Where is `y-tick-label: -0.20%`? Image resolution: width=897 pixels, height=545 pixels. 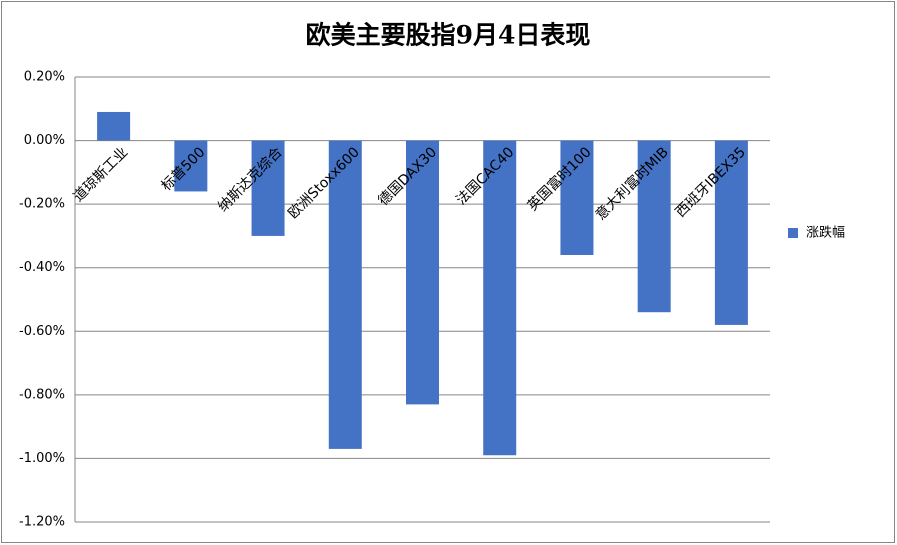
y-tick-label: -0.20% is located at coordinates (42, 204).